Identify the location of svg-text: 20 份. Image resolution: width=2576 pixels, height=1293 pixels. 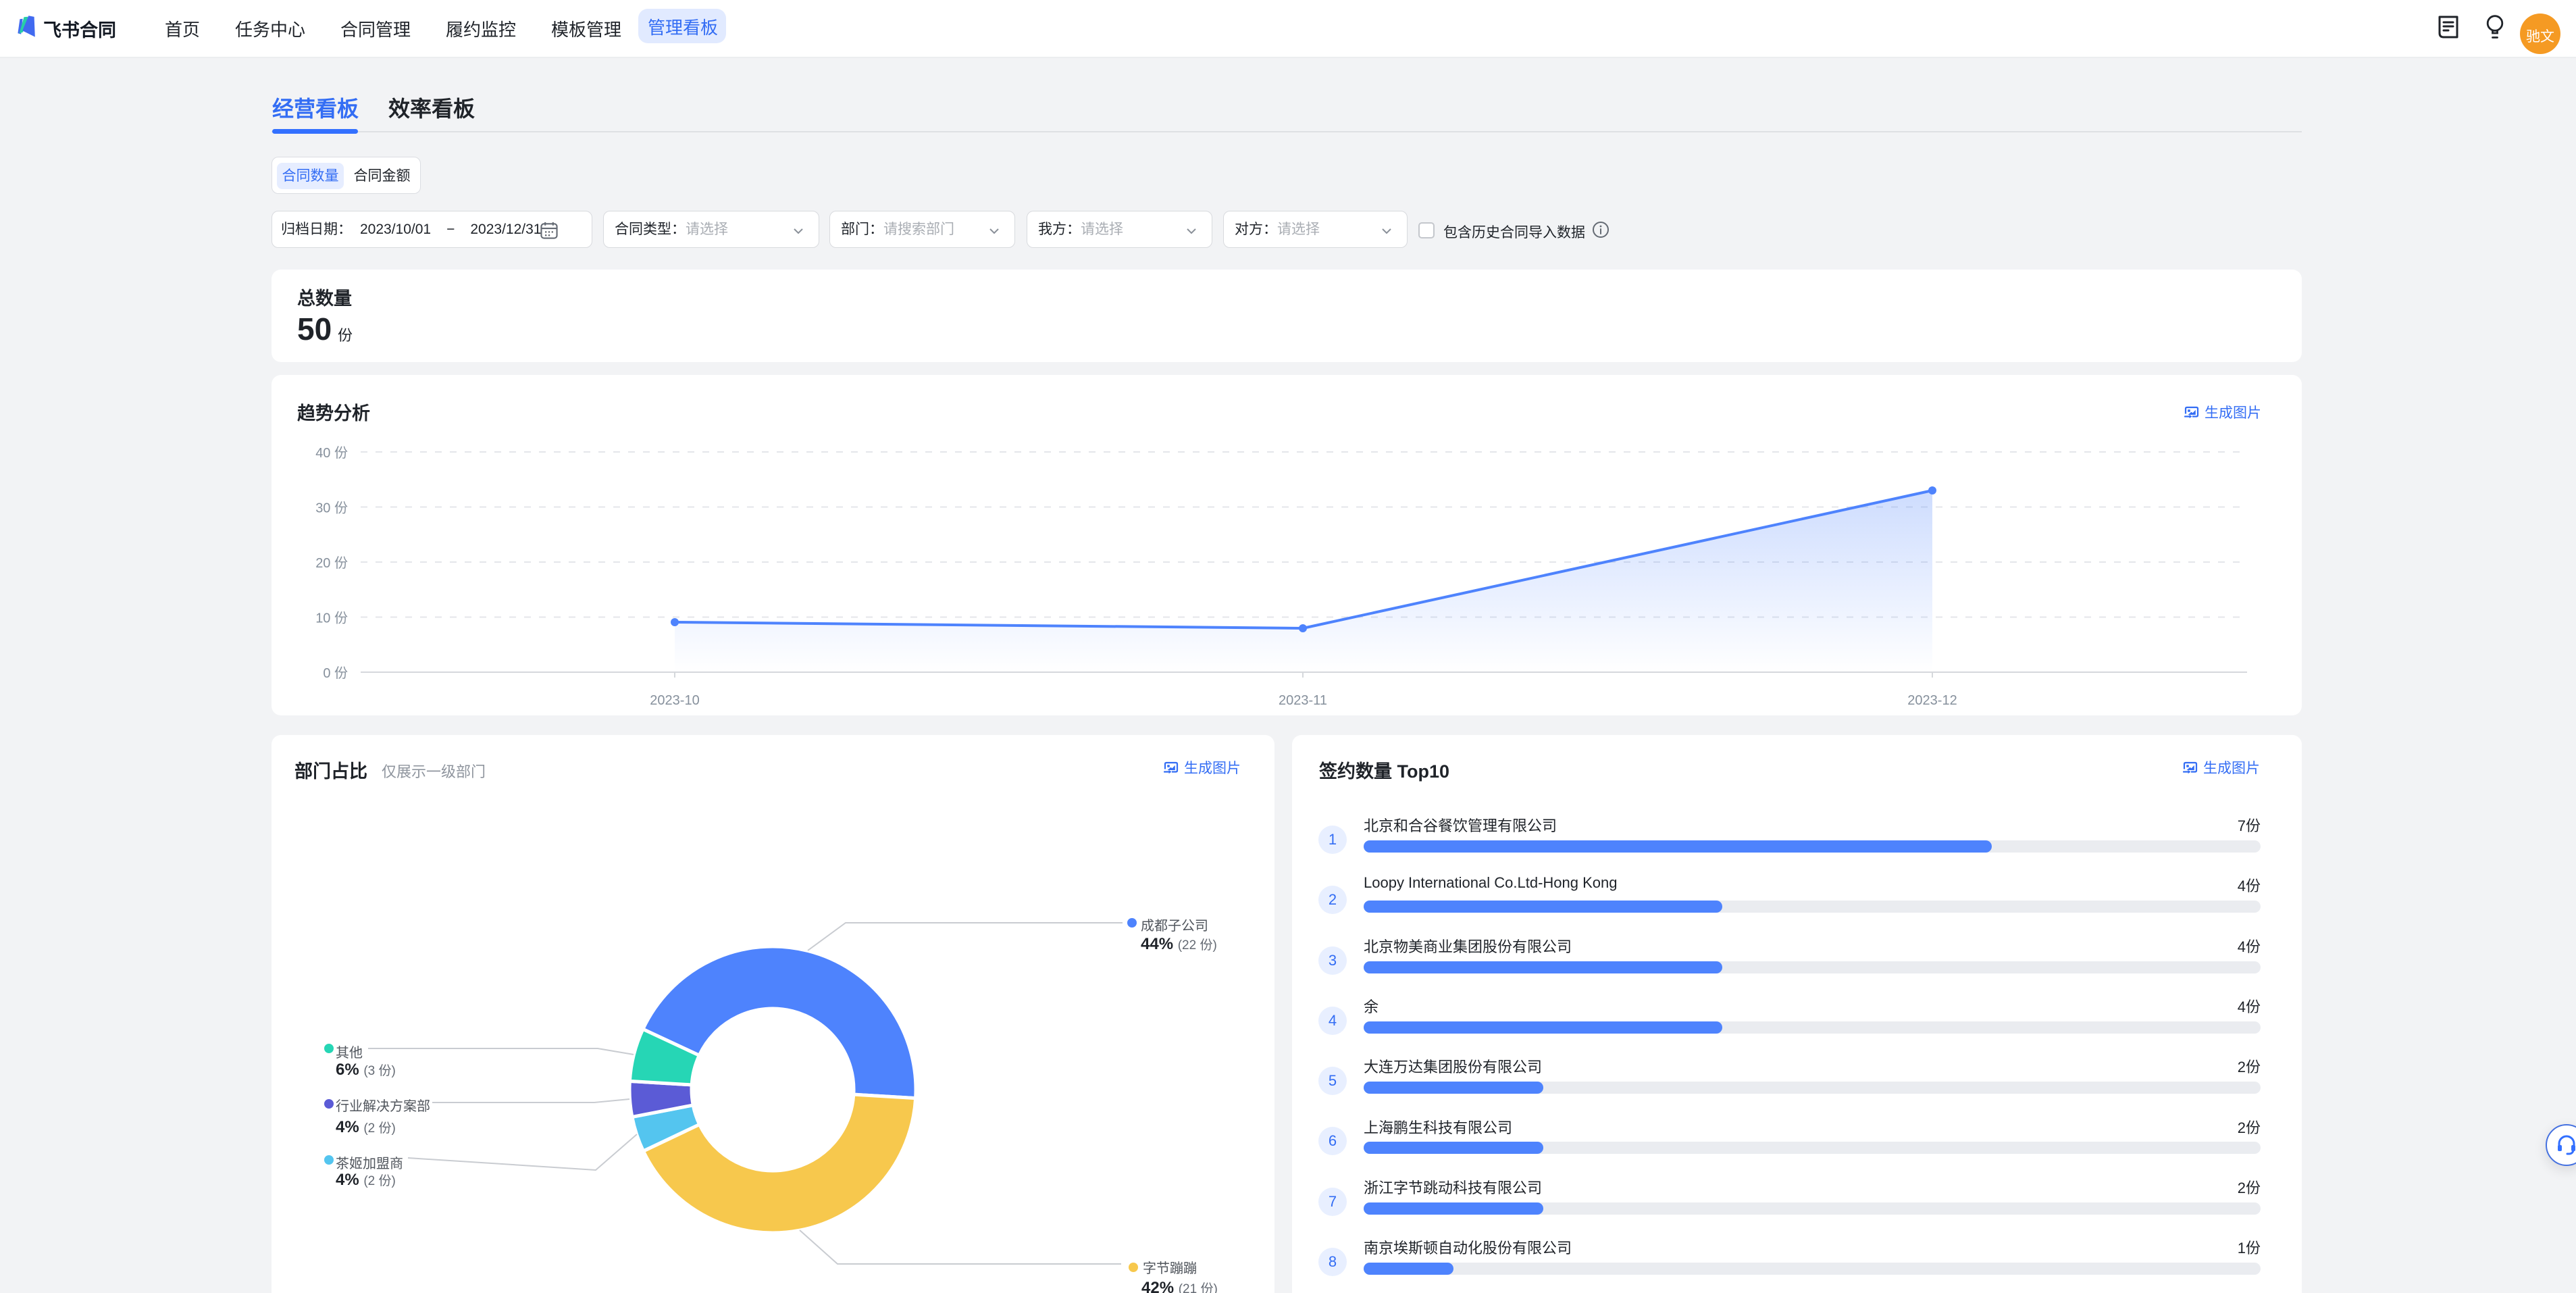
(331, 563).